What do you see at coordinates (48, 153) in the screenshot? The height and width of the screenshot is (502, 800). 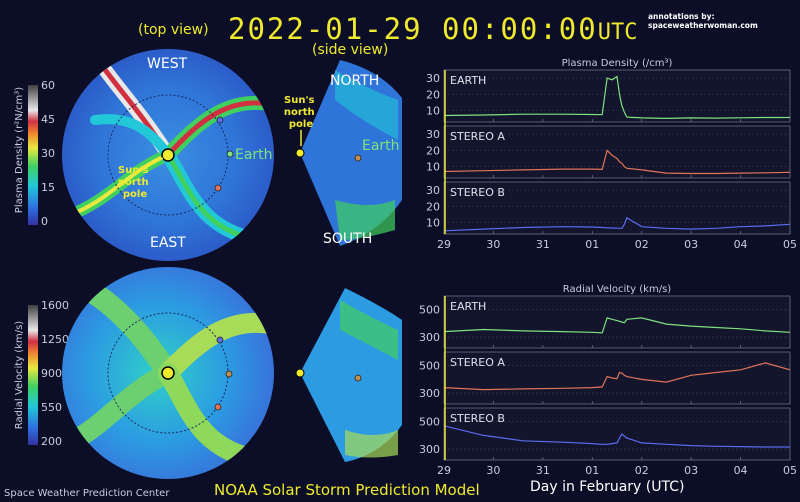 I see `density-colorbar-tick: 30` at bounding box center [48, 153].